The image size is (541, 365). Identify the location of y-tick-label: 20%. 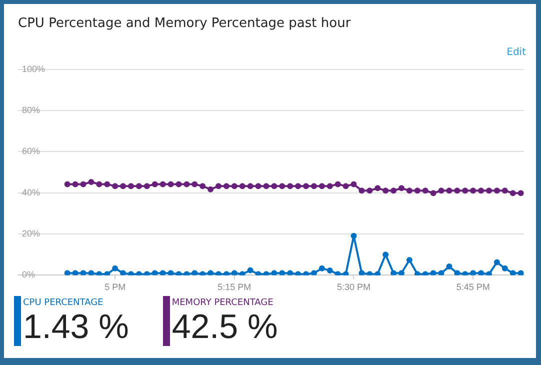
(31, 233).